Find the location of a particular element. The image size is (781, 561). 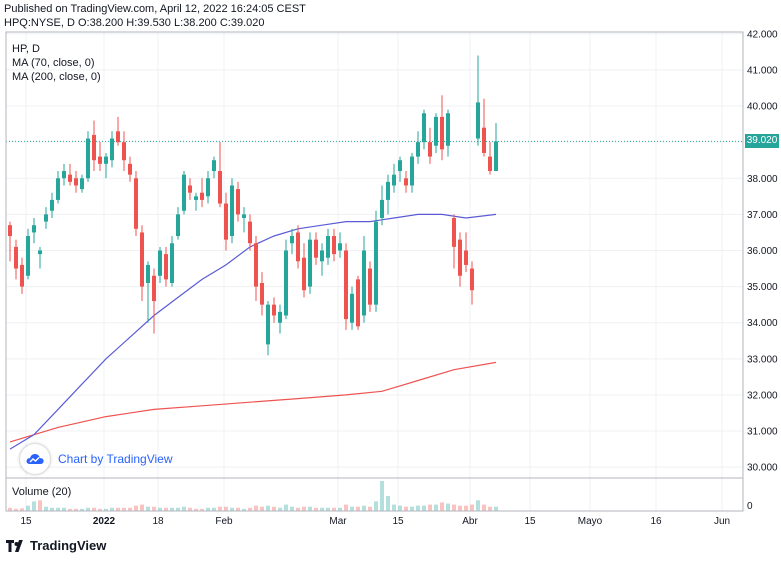

volume-axis-label: 0 is located at coordinates (750, 506).